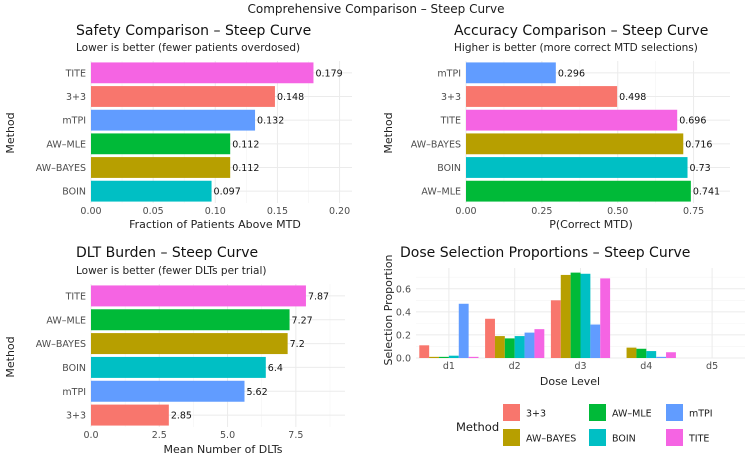 This screenshot has width=753, height=461. What do you see at coordinates (605, 318) in the screenshot?
I see `bar-tite-d3` at bounding box center [605, 318].